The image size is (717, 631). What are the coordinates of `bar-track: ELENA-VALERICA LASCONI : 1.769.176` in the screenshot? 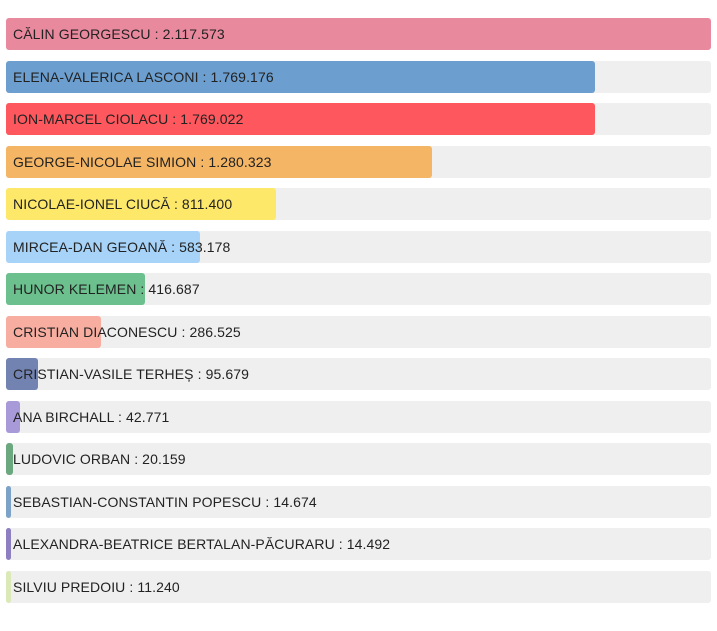 It's located at (358, 76).